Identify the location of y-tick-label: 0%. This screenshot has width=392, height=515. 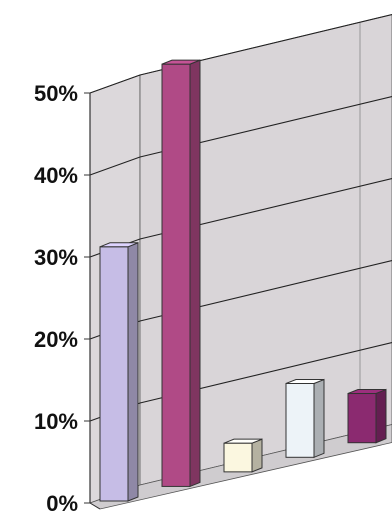
(62, 503).